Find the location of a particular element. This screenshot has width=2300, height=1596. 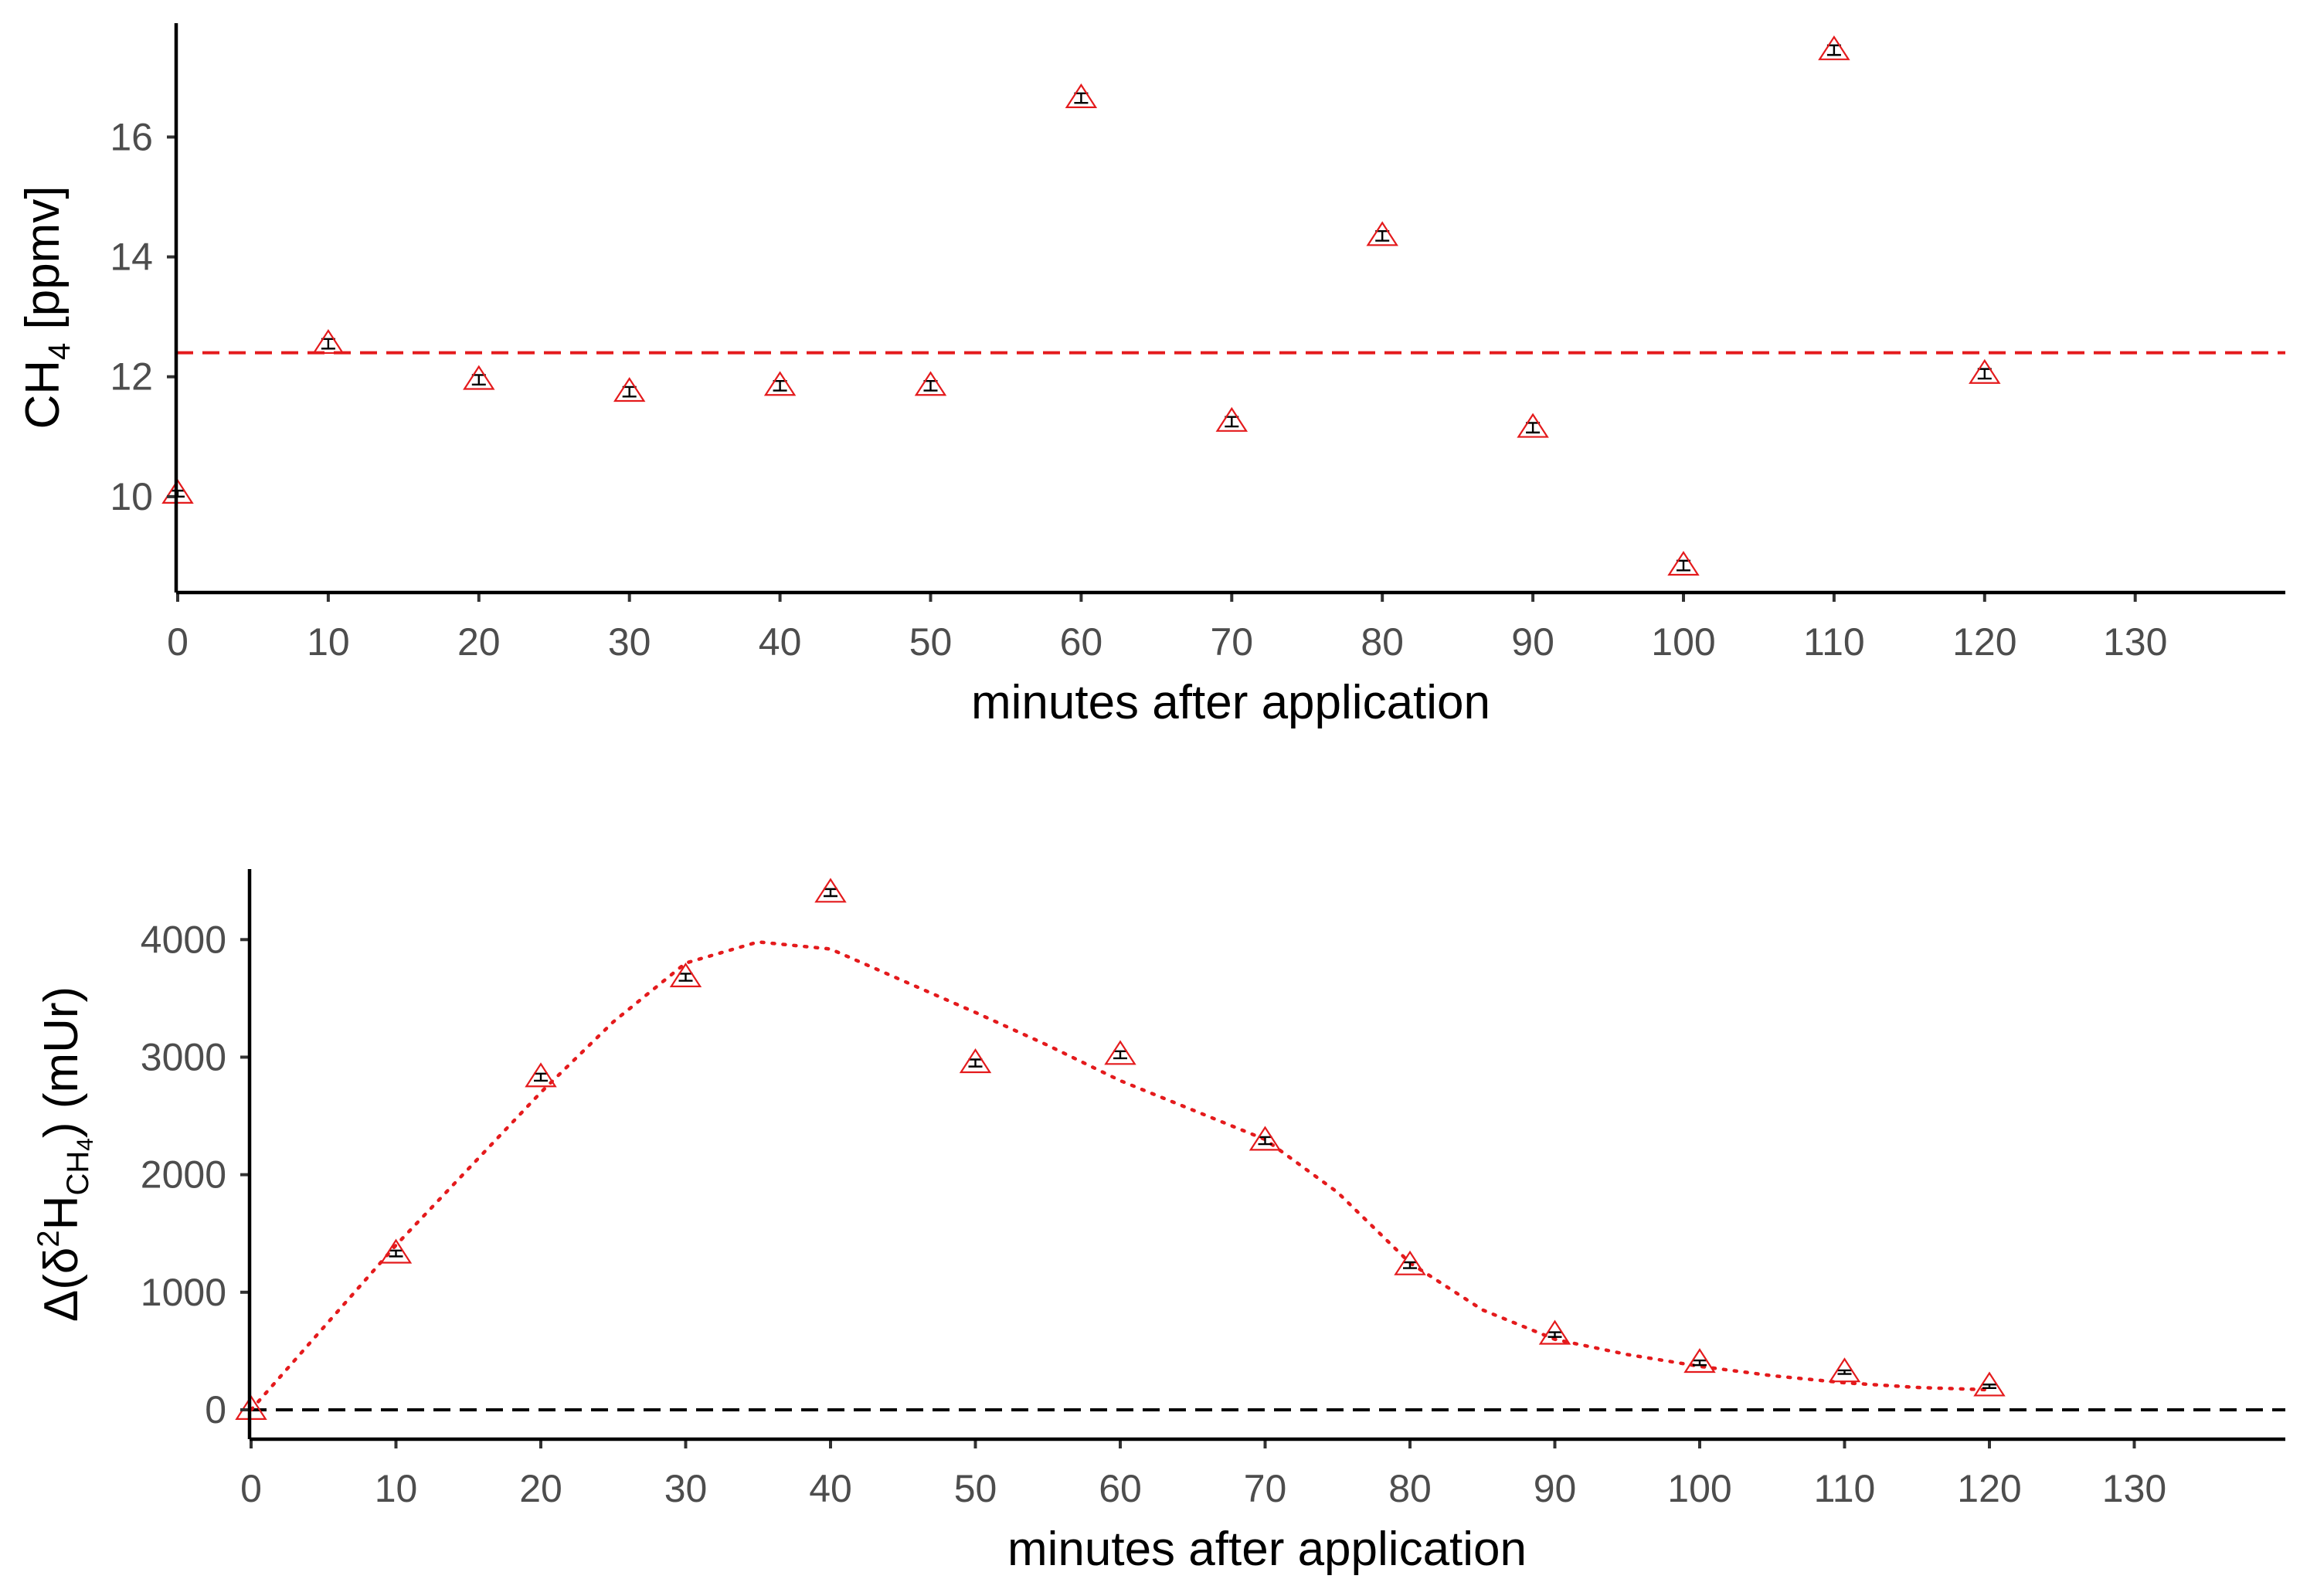

y-tick-label: 14 is located at coordinates (131, 257).